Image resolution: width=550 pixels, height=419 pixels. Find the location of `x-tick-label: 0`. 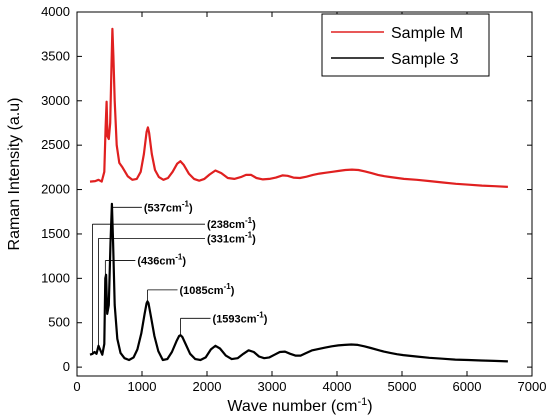

x-tick-label: 0 is located at coordinates (76, 386).